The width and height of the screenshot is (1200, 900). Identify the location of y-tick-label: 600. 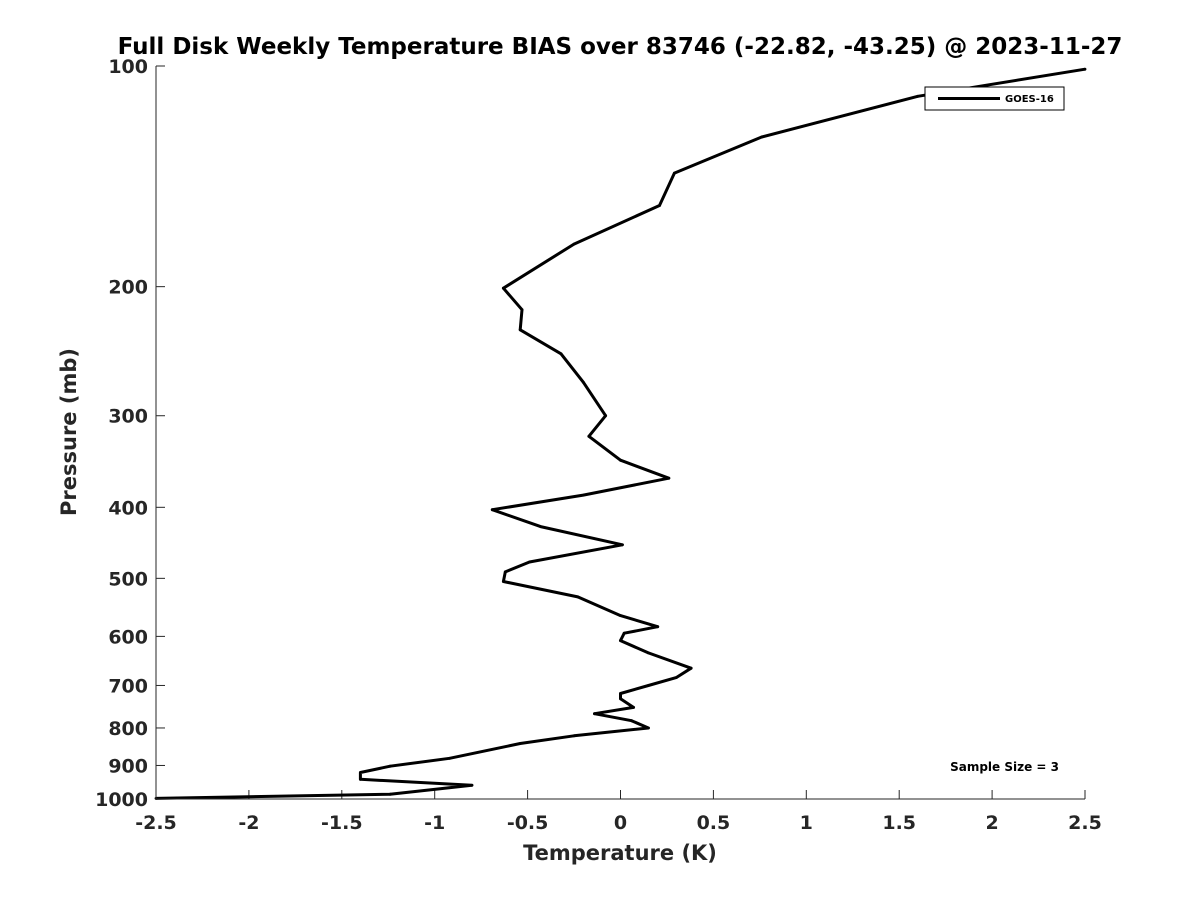
(128, 637).